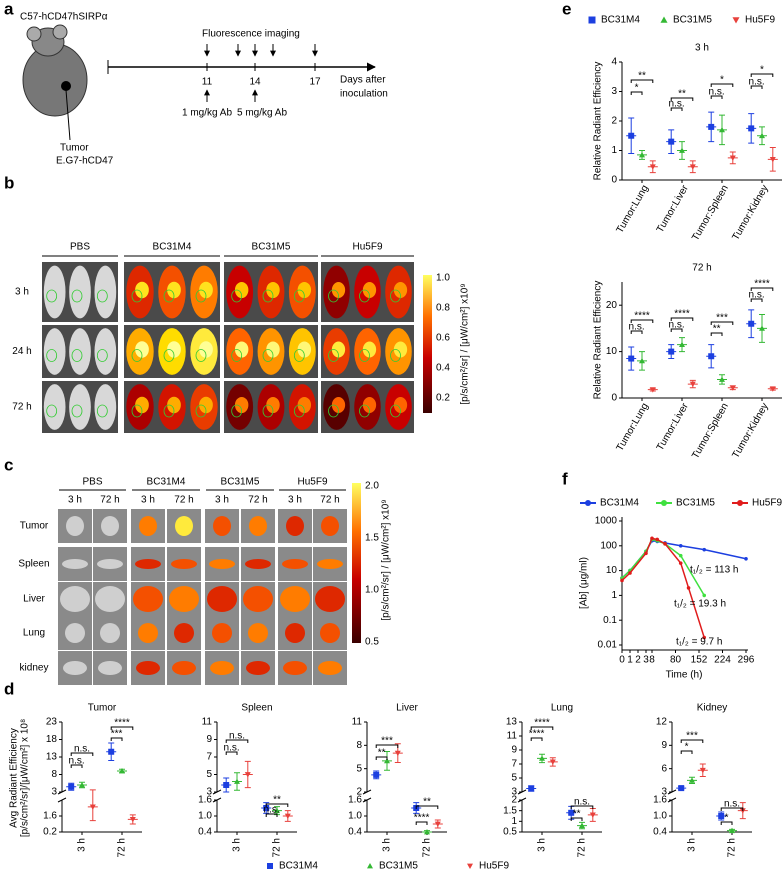 Image resolution: width=784 pixels, height=873 pixels. I want to click on y-tick-label: 9, so click(664, 745).